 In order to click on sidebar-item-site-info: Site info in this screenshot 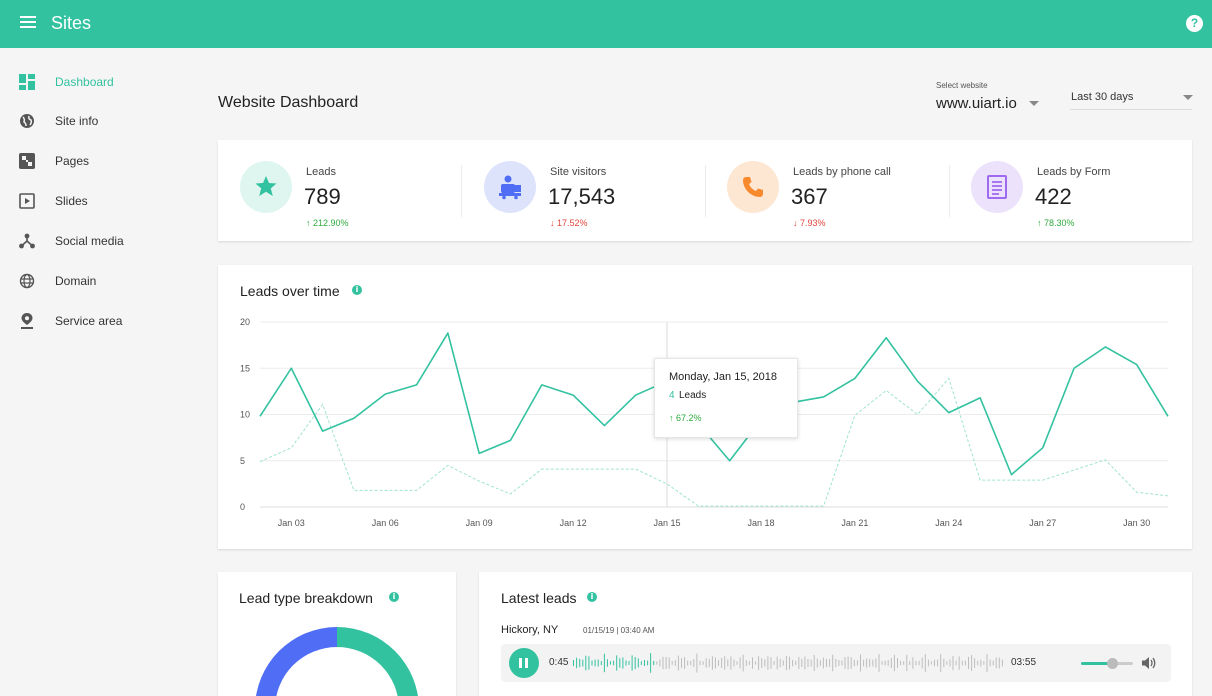, I will do `click(100, 121)`.